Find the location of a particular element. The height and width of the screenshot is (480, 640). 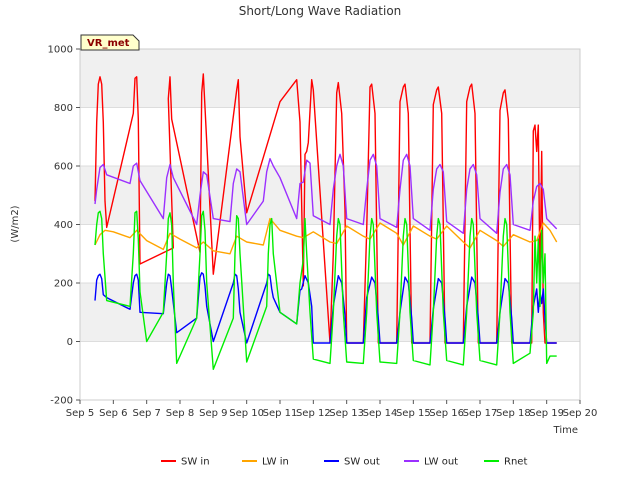

site-tag-label: VR_met is located at coordinates (108, 43).